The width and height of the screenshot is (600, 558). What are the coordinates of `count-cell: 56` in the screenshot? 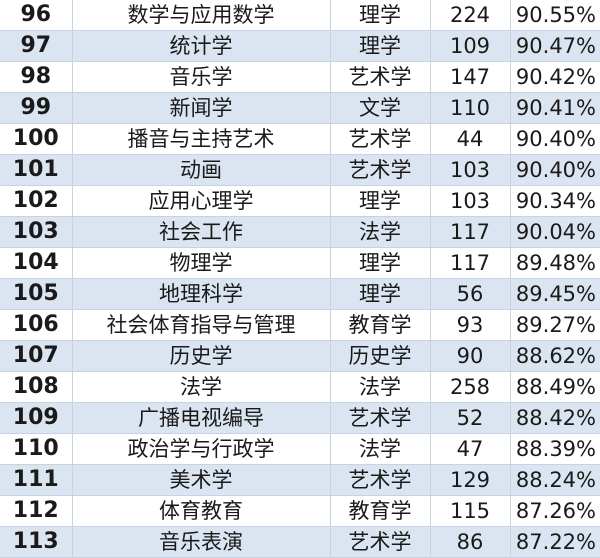 It's located at (470, 294).